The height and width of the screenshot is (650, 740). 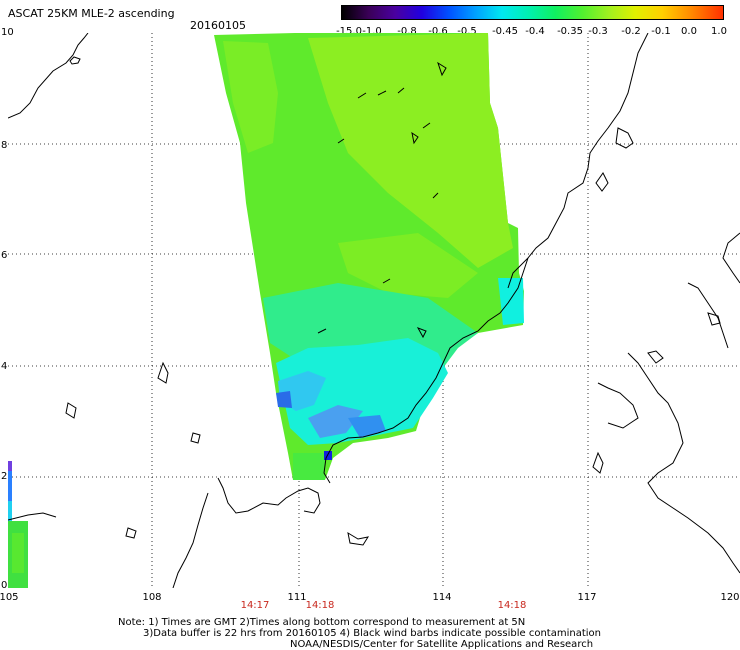 What do you see at coordinates (587, 597) in the screenshot?
I see `x-tick-label: 117` at bounding box center [587, 597].